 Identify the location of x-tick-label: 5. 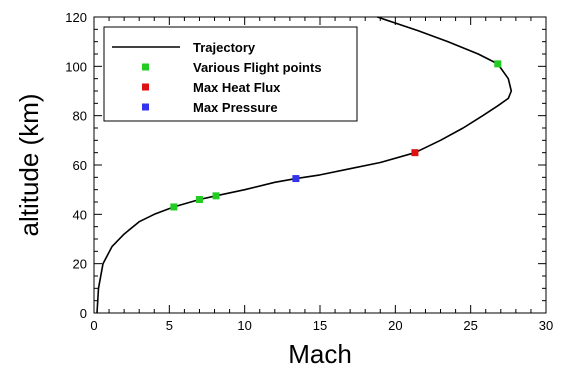
(169, 325).